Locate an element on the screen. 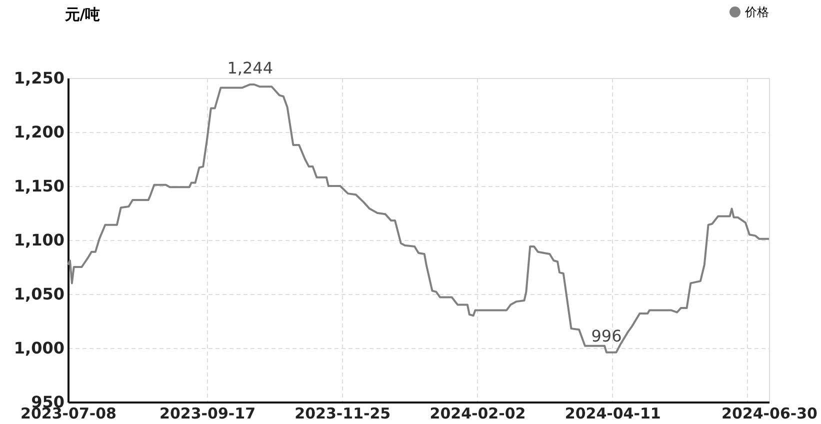 This screenshot has height=424, width=821. legend-label: 价格 is located at coordinates (756, 12).